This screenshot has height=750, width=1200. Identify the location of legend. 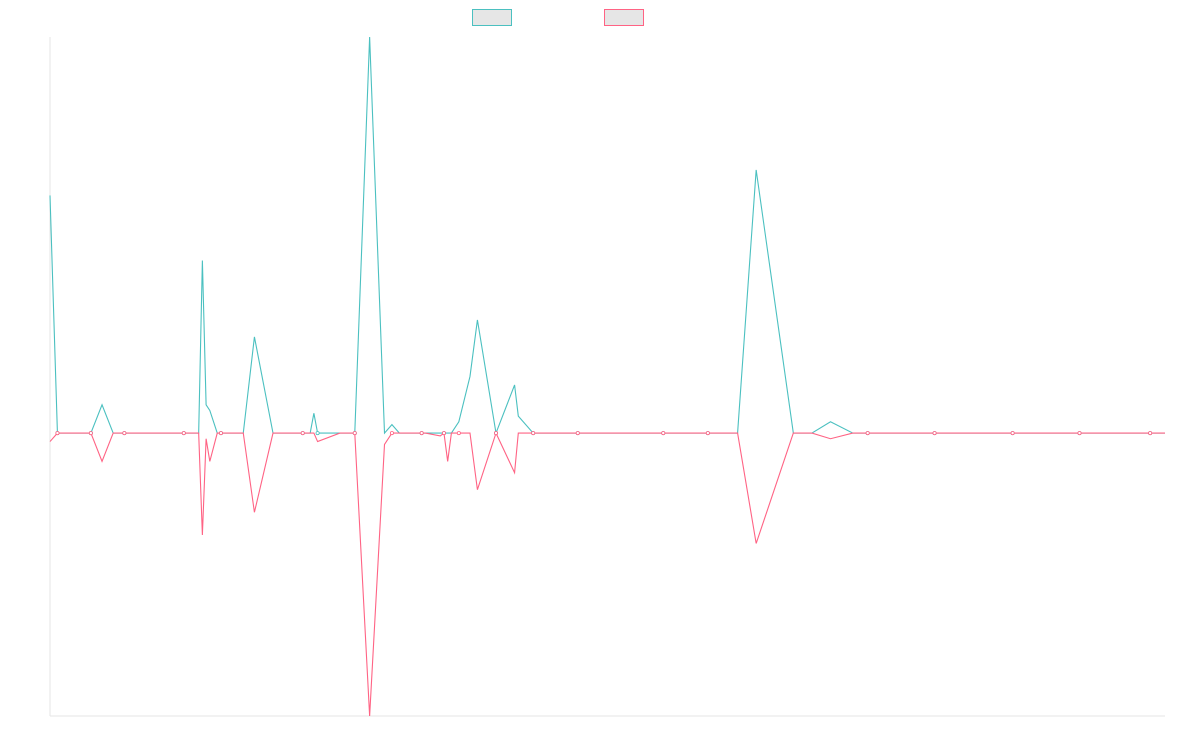
(558, 17).